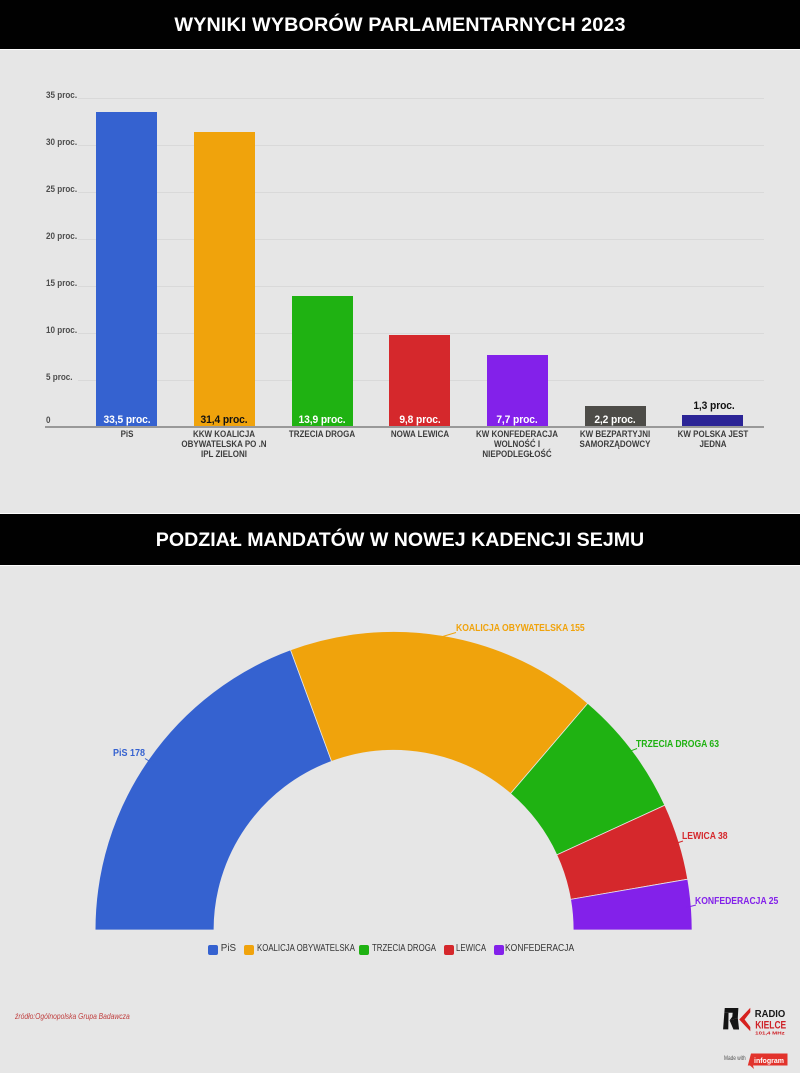 The height and width of the screenshot is (1073, 800). I want to click on svg-text: infogram, so click(769, 1061).